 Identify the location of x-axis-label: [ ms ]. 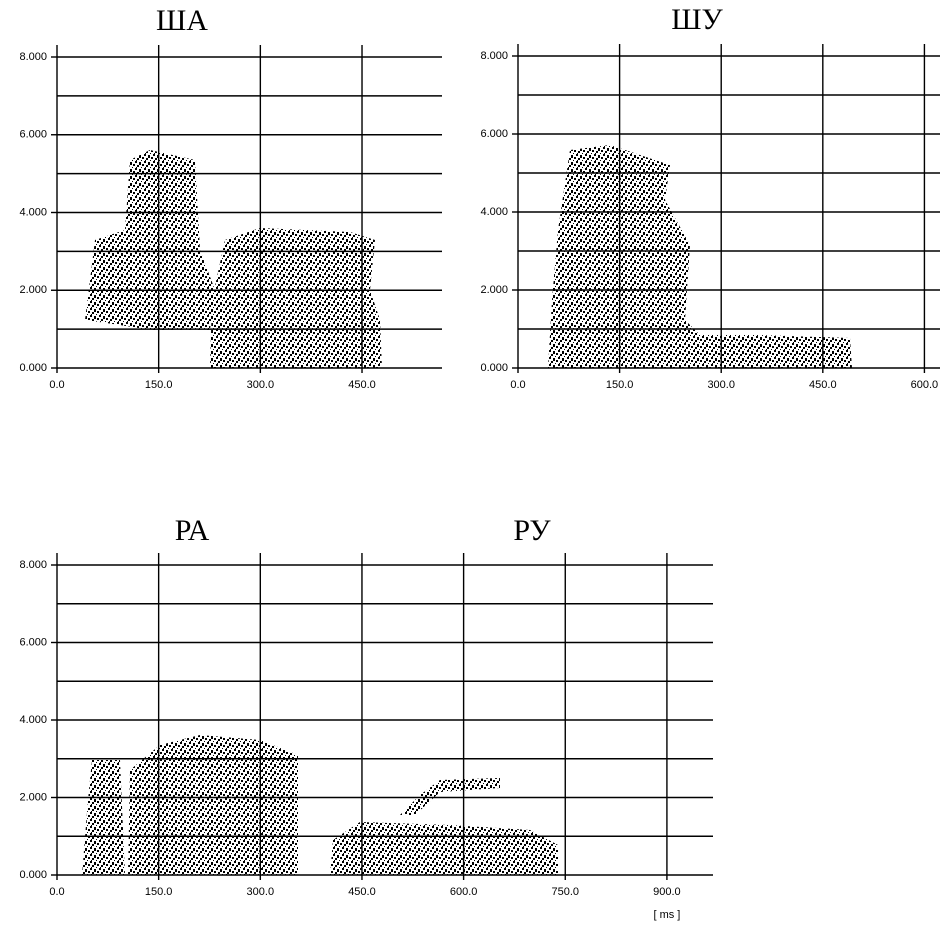
(666, 915).